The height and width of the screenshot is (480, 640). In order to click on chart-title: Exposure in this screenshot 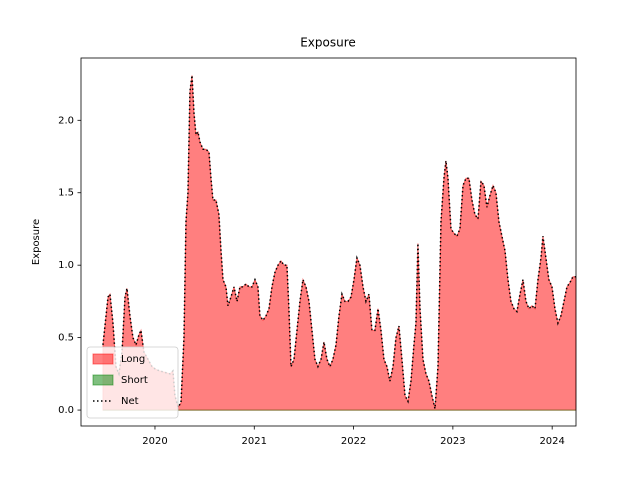, I will do `click(328, 43)`.